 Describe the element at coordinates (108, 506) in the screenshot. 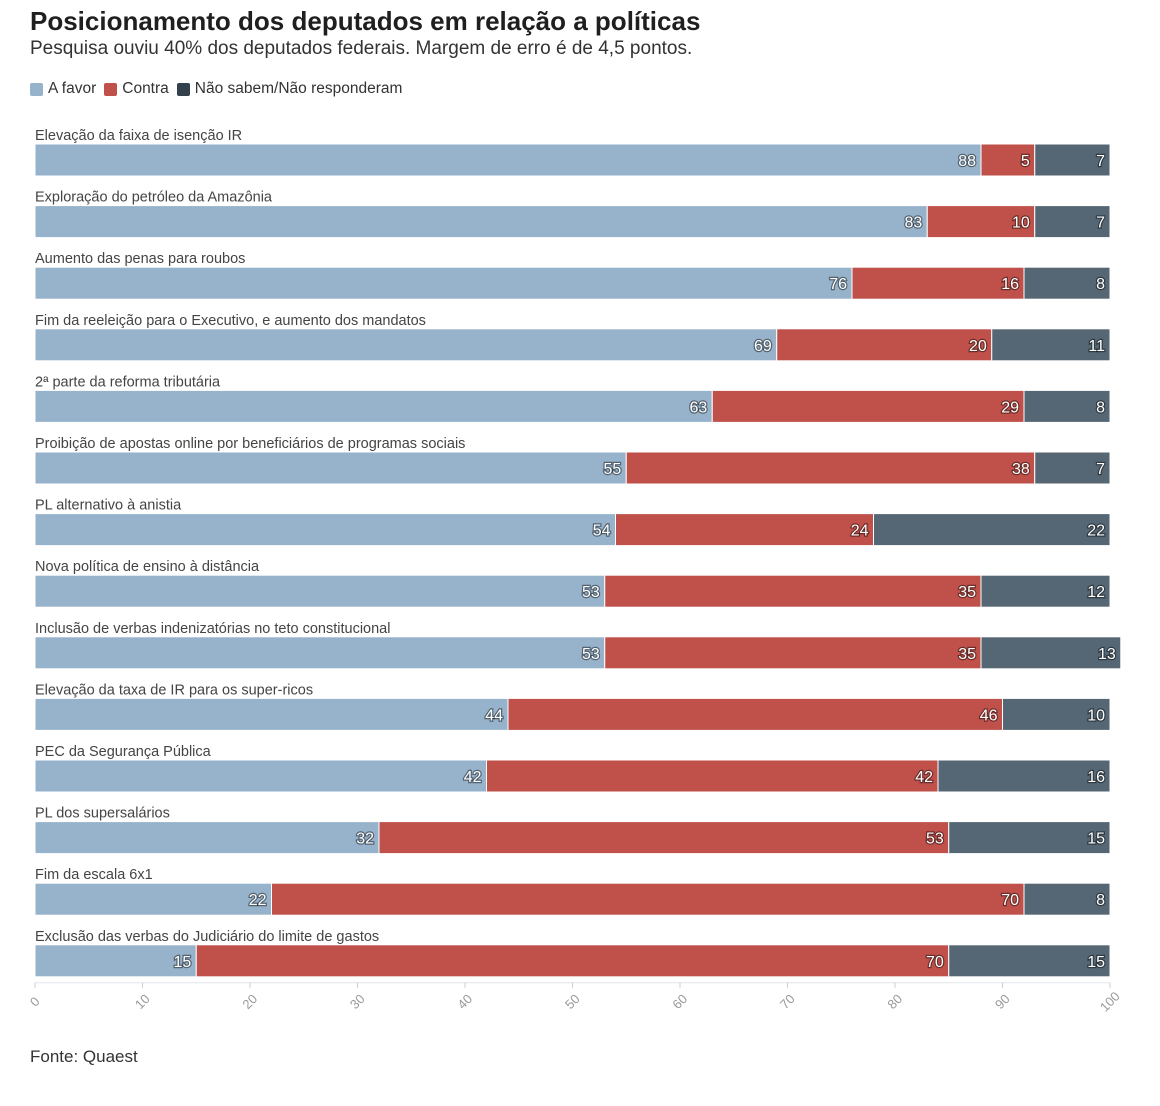

I see `category-label: PL alternativo à anistia` at that location.